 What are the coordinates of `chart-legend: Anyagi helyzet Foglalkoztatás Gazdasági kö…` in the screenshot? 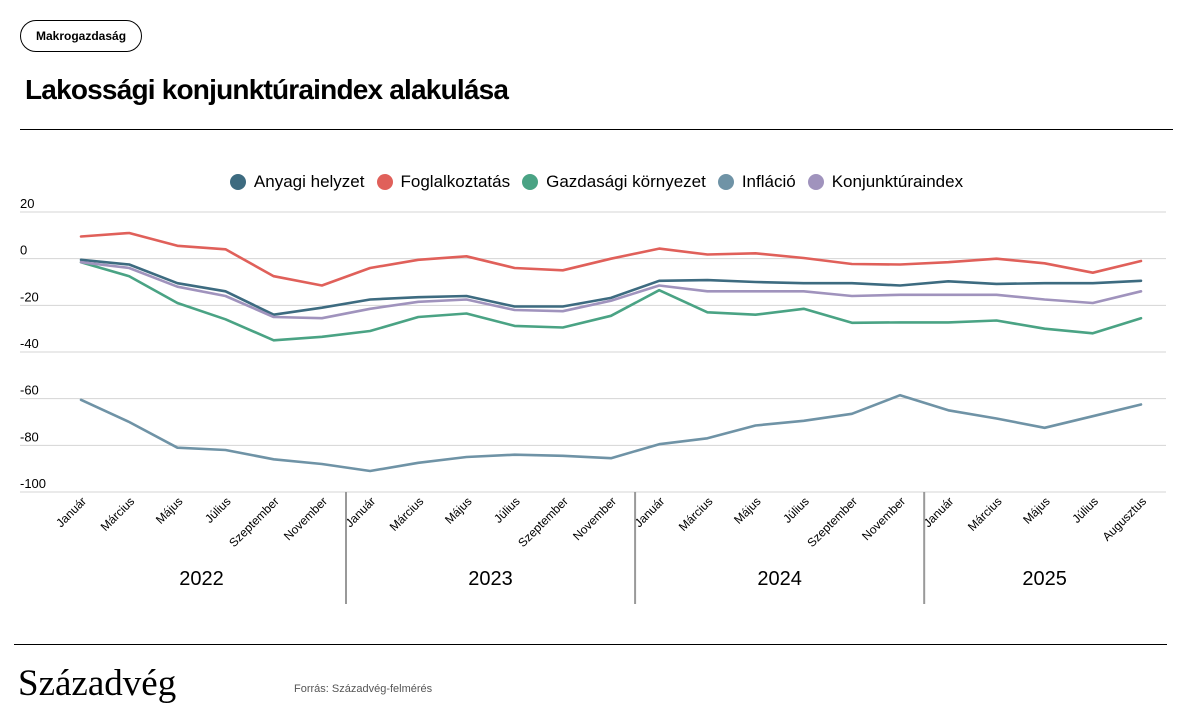 It's located at (596, 182).